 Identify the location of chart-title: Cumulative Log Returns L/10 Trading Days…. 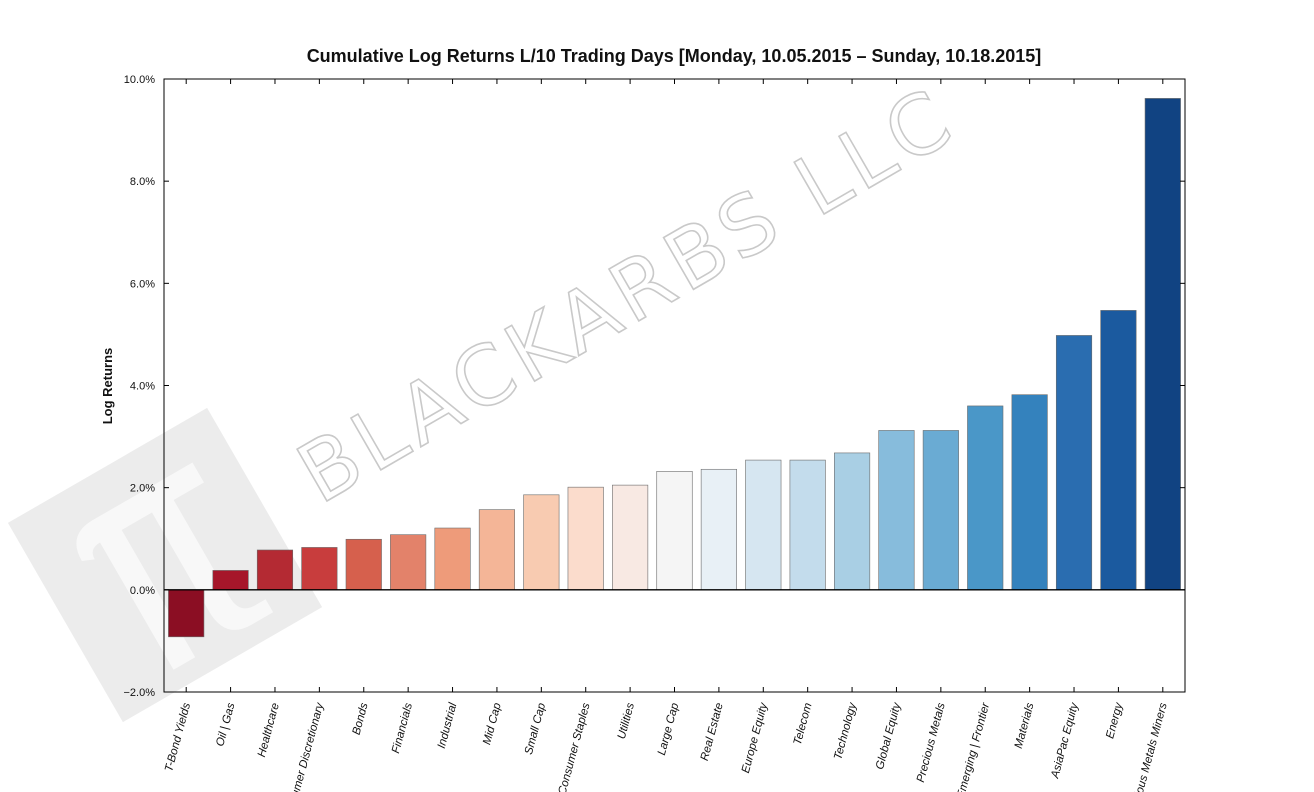
(674, 56).